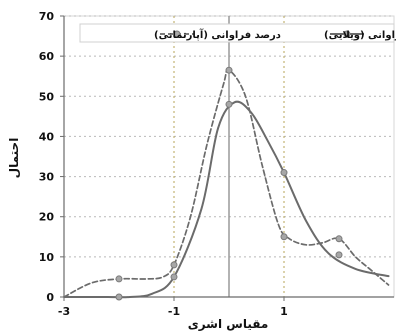 This screenshot has width=396, height=335. Describe the element at coordinates (360, 35) in the screenshot. I see `legend-label-series-0: درصد فراوانی (ویلایی)` at that location.